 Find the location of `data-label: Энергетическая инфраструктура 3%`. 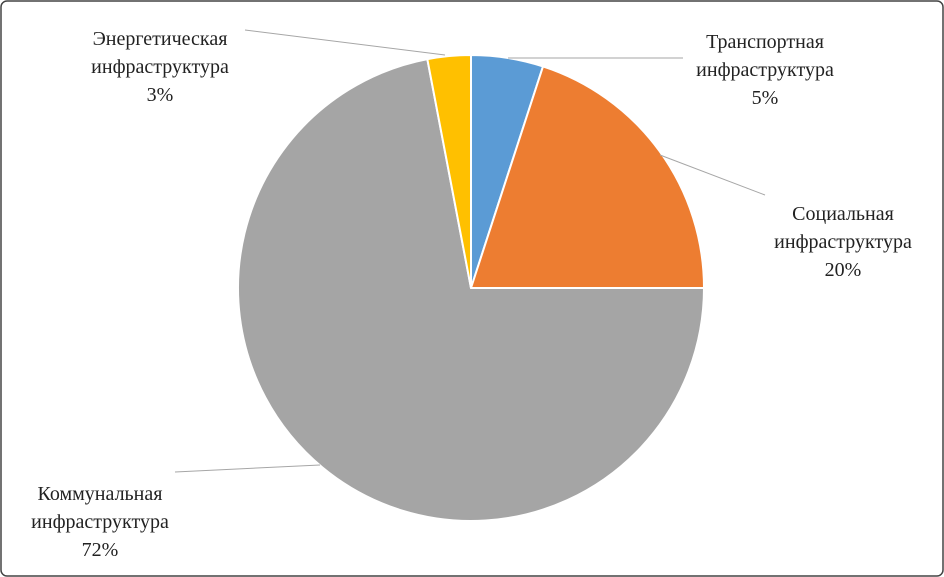

data-label: Энергетическая инфраструктура 3% is located at coordinates (160, 67).